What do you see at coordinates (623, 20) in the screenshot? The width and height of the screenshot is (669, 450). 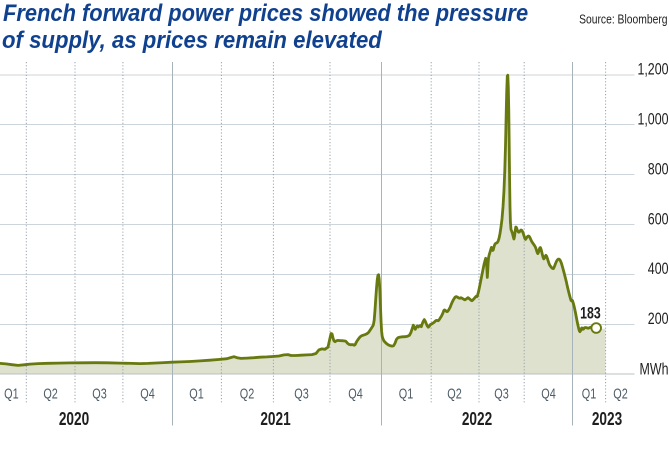 I see `svg-text: Source: Bloomberg` at bounding box center [623, 20].